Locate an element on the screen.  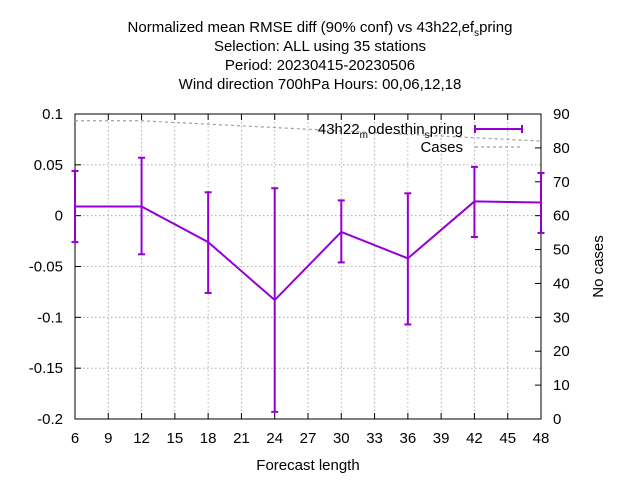
x-tick-label: 42 is located at coordinates (474, 438).